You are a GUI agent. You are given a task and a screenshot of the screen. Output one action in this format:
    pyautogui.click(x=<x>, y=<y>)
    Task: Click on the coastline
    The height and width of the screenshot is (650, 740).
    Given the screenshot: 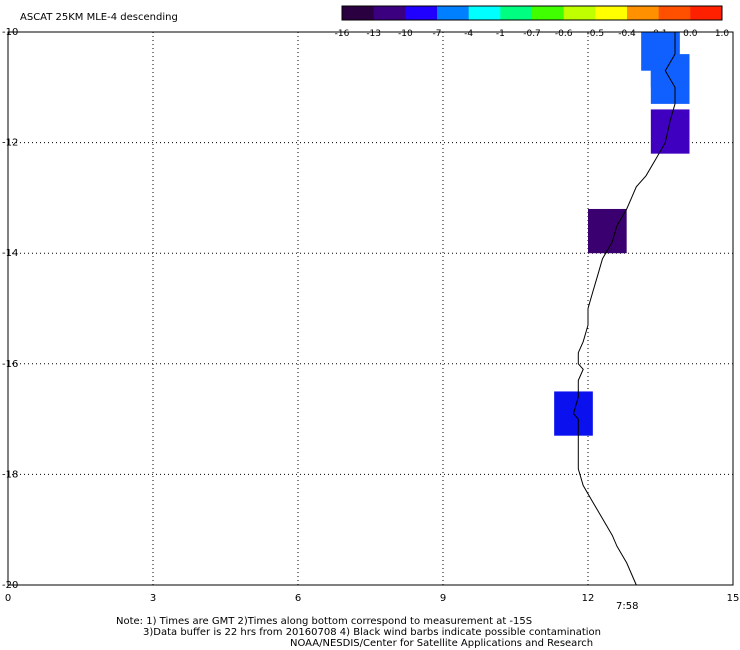 What is the action you would take?
    pyautogui.click(x=624, y=309)
    